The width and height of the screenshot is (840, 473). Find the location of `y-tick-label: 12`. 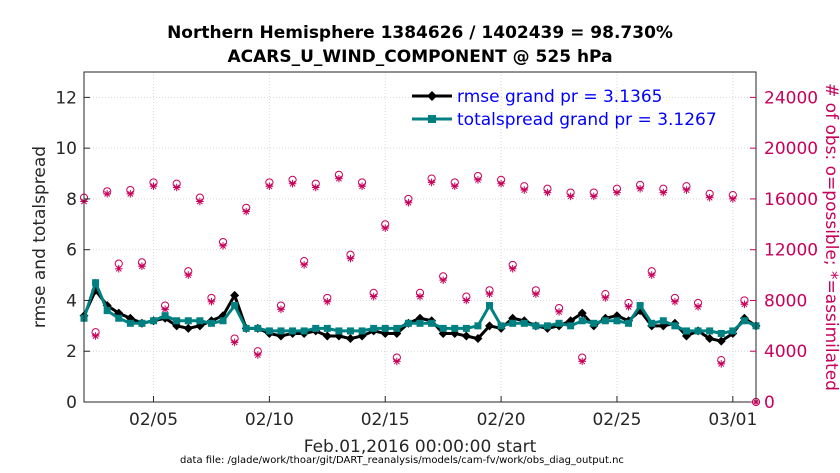

y-tick-label: 12 is located at coordinates (66, 98).